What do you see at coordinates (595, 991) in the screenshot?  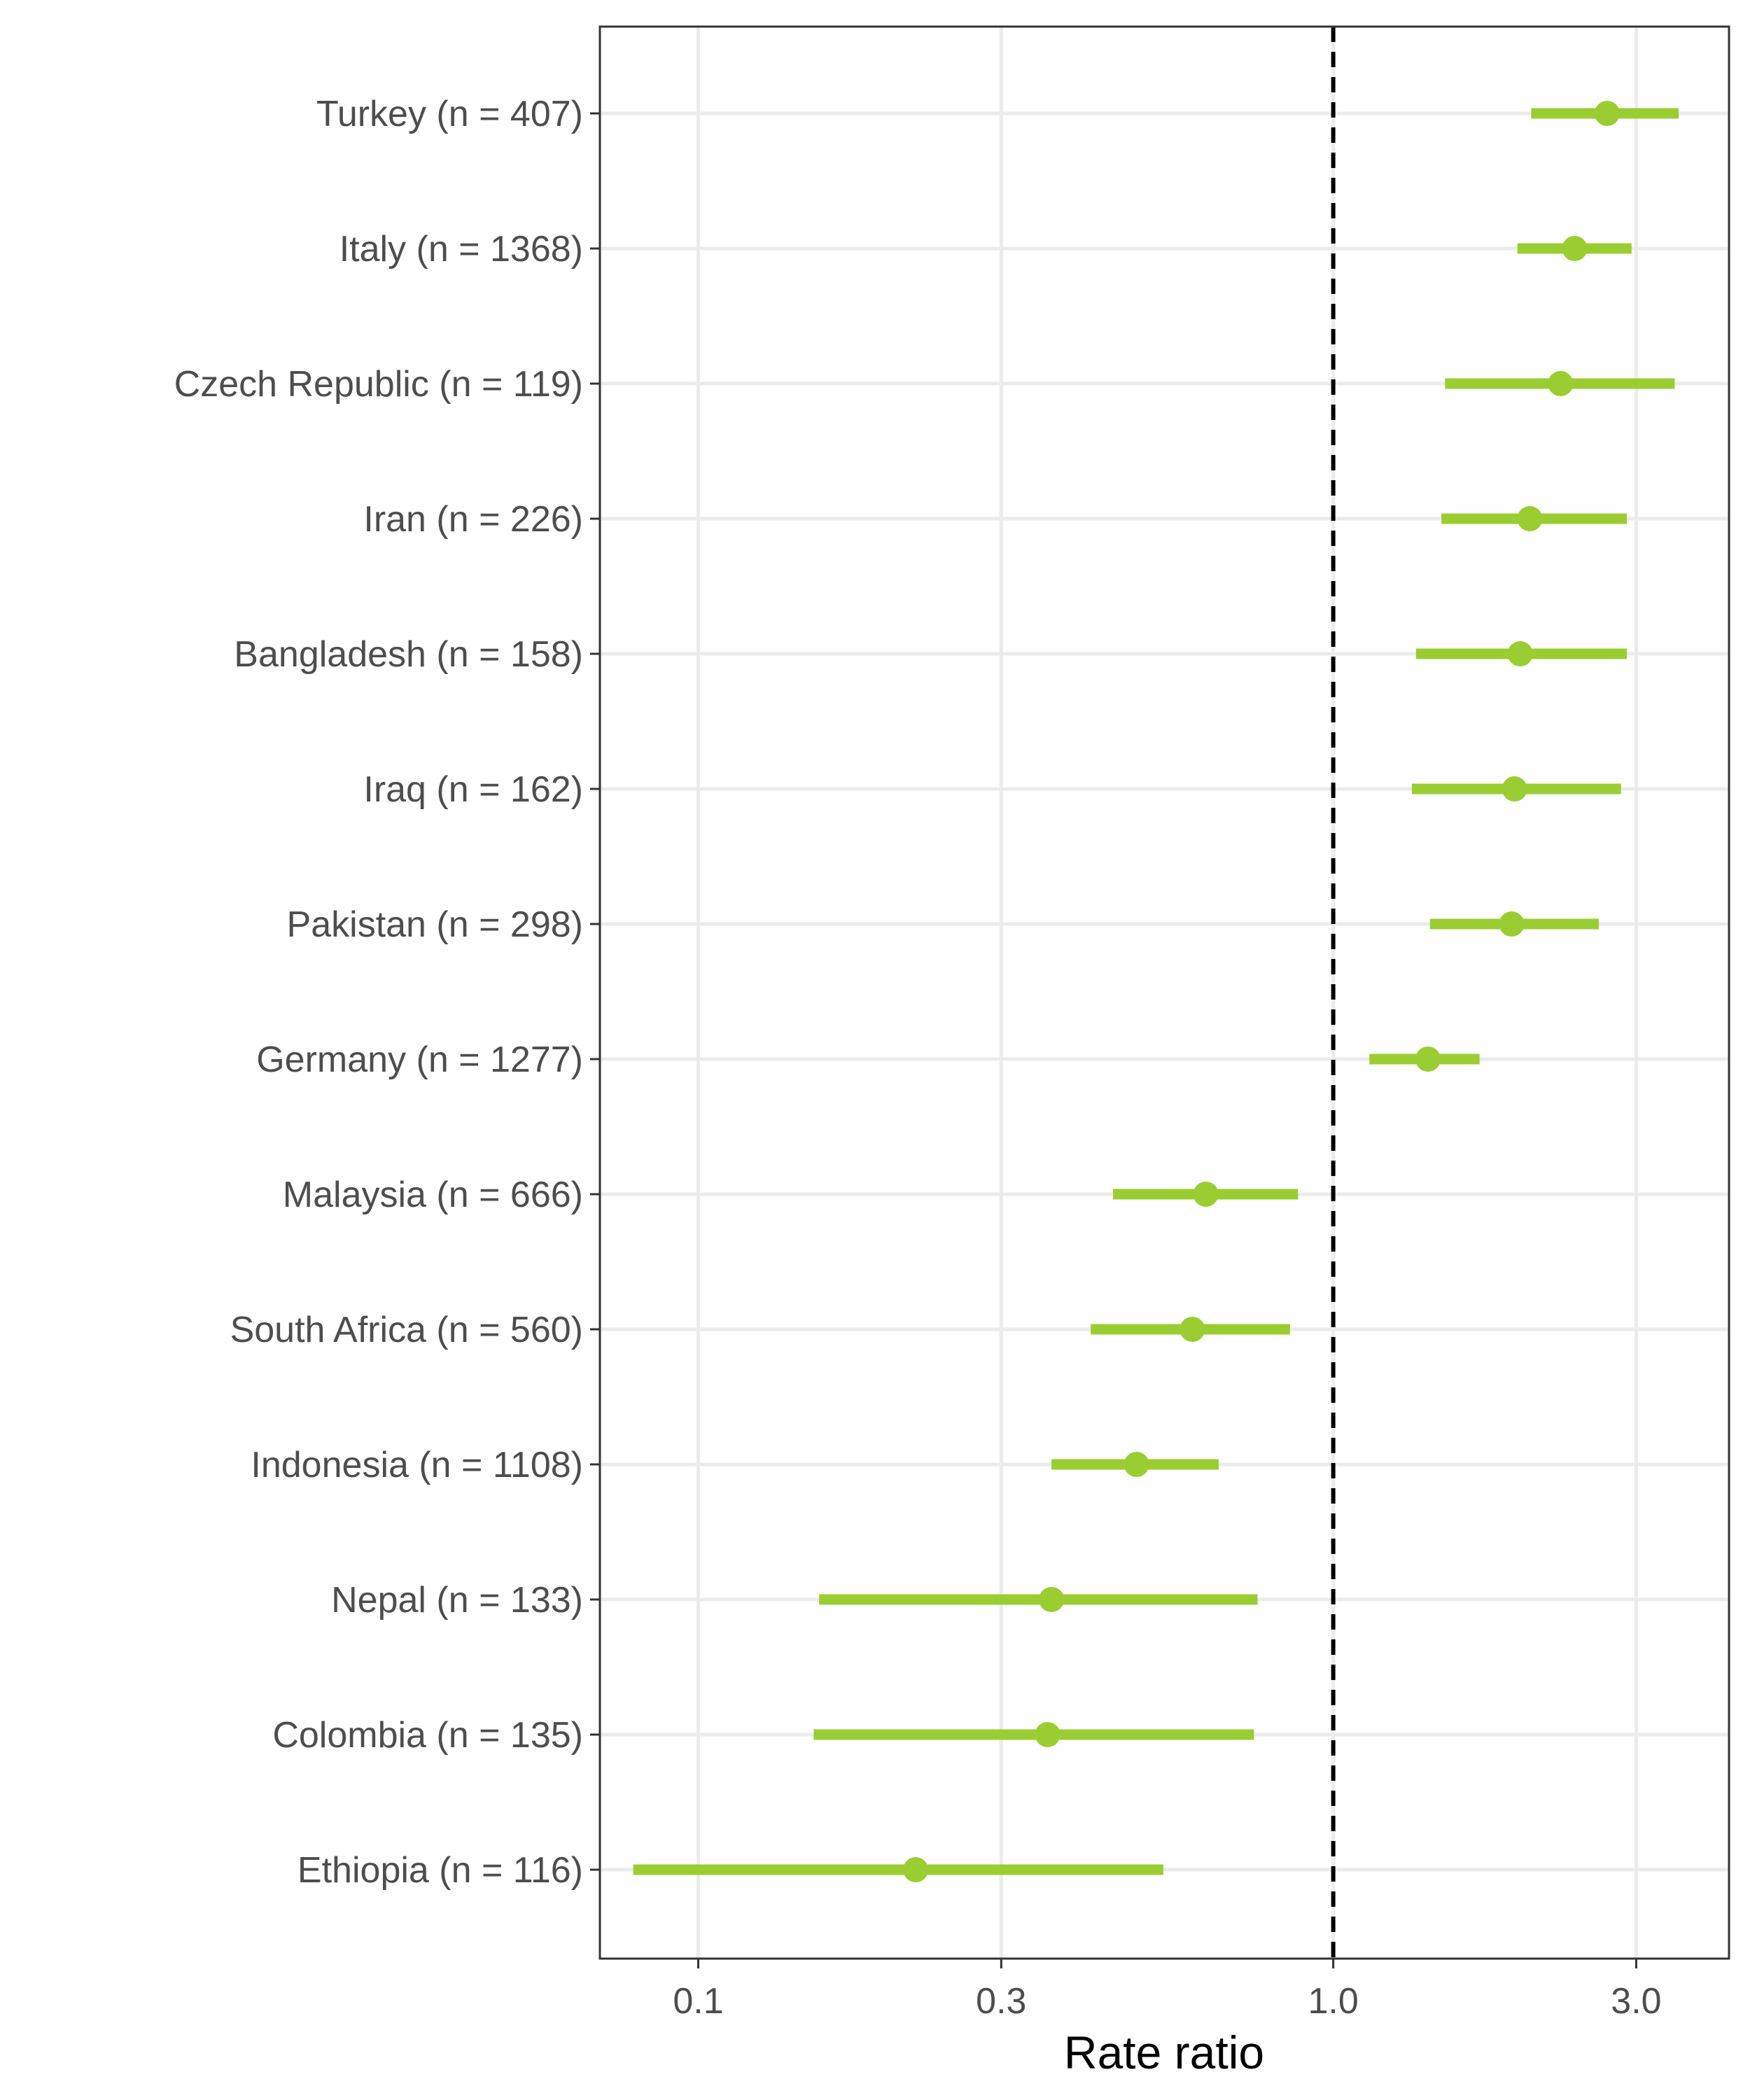 I see `y-axis-ticks` at bounding box center [595, 991].